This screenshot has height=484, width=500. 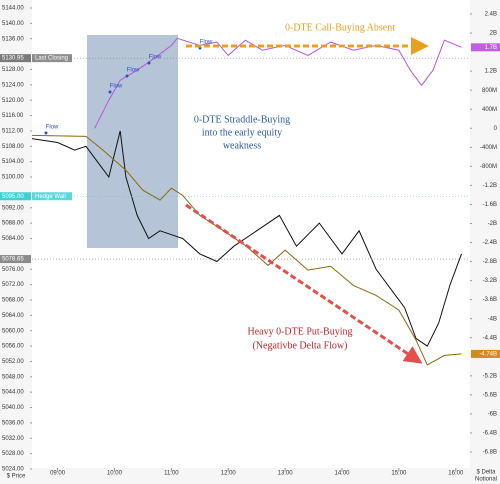 I want to click on y2-tick-label: -3.6B, so click(x=490, y=300).